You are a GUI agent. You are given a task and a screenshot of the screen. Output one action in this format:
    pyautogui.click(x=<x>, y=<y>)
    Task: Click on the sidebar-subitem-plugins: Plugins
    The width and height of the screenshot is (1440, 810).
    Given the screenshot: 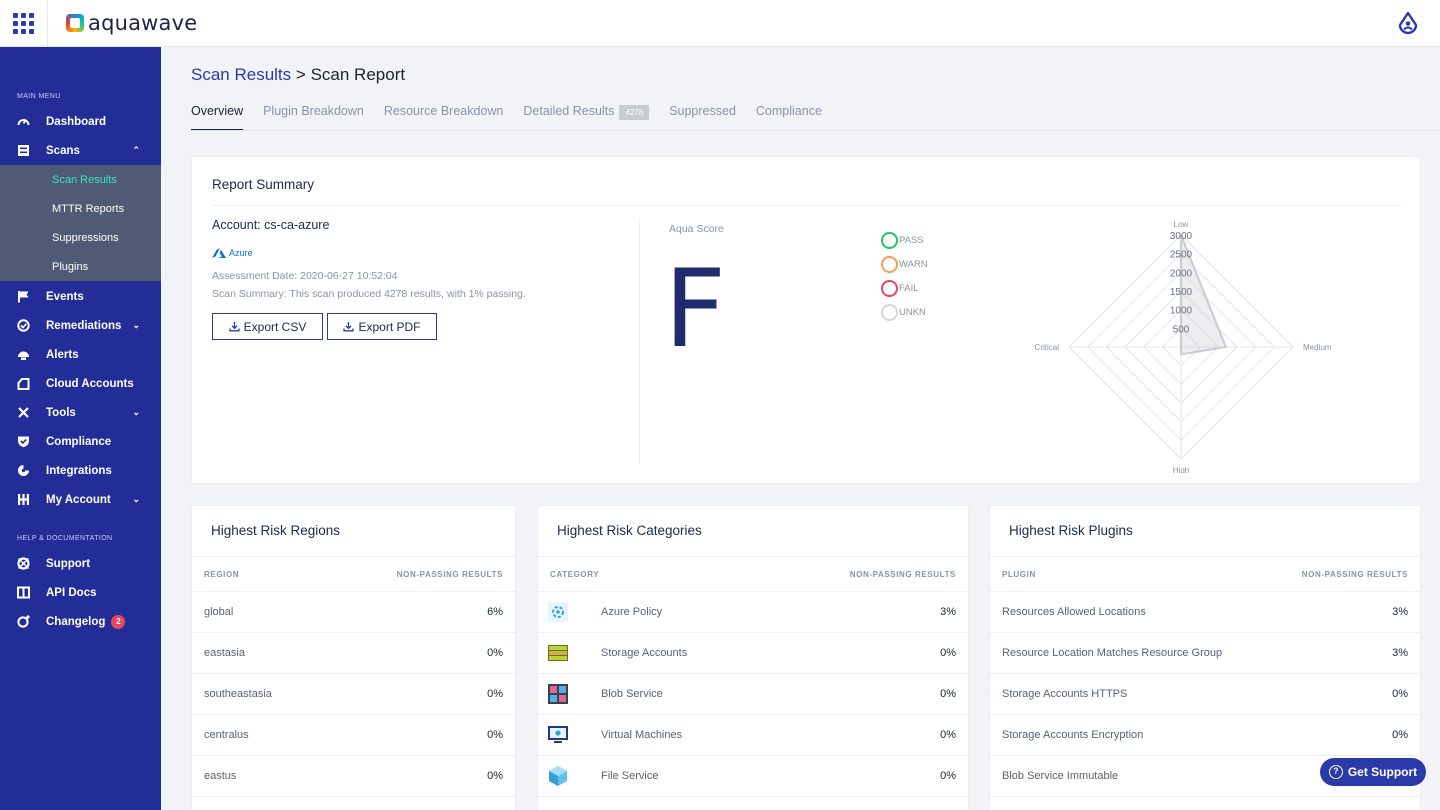 What is the action you would take?
    pyautogui.click(x=70, y=266)
    